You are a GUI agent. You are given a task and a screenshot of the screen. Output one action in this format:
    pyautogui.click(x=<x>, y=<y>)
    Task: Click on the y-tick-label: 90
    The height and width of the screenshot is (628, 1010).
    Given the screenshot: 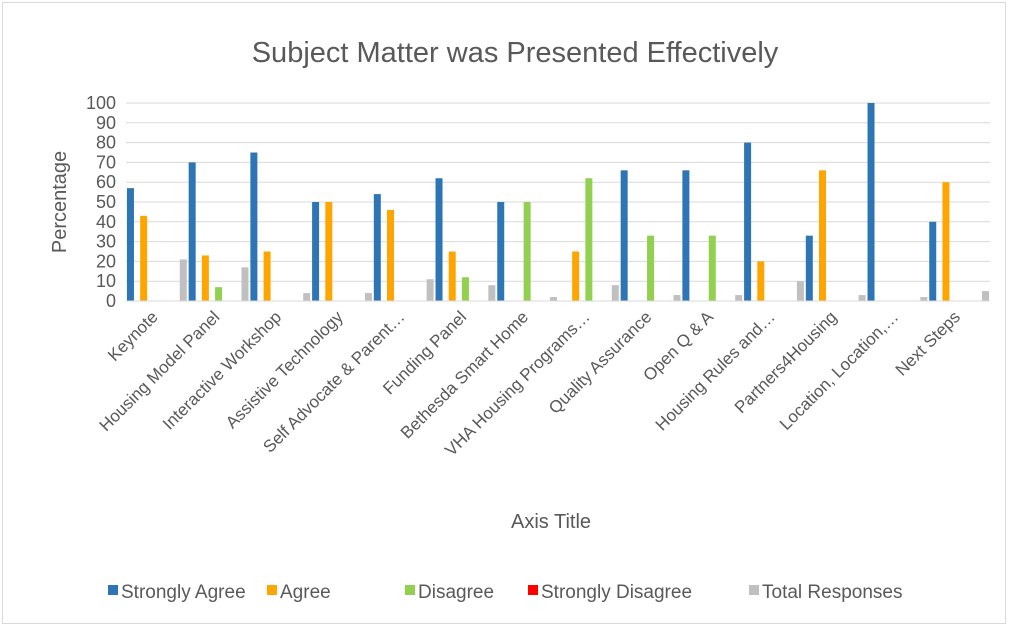 What is the action you would take?
    pyautogui.click(x=106, y=123)
    